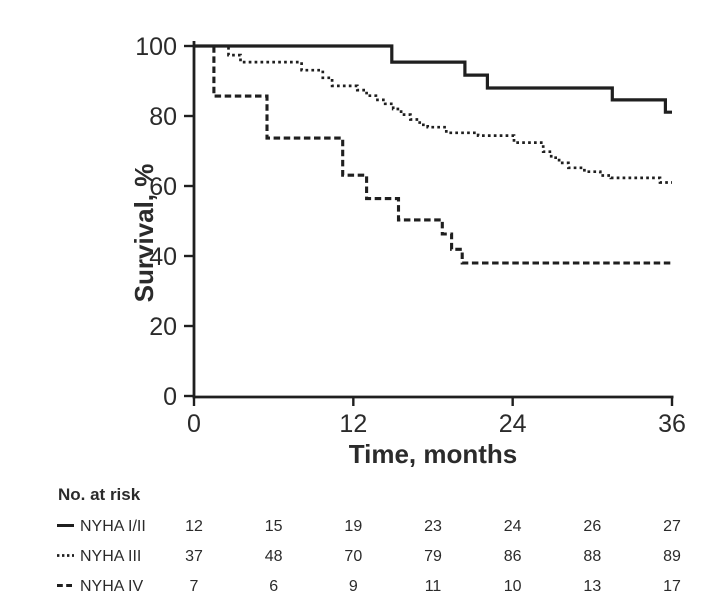  What do you see at coordinates (592, 586) in the screenshot?
I see `risk-count: 13` at bounding box center [592, 586].